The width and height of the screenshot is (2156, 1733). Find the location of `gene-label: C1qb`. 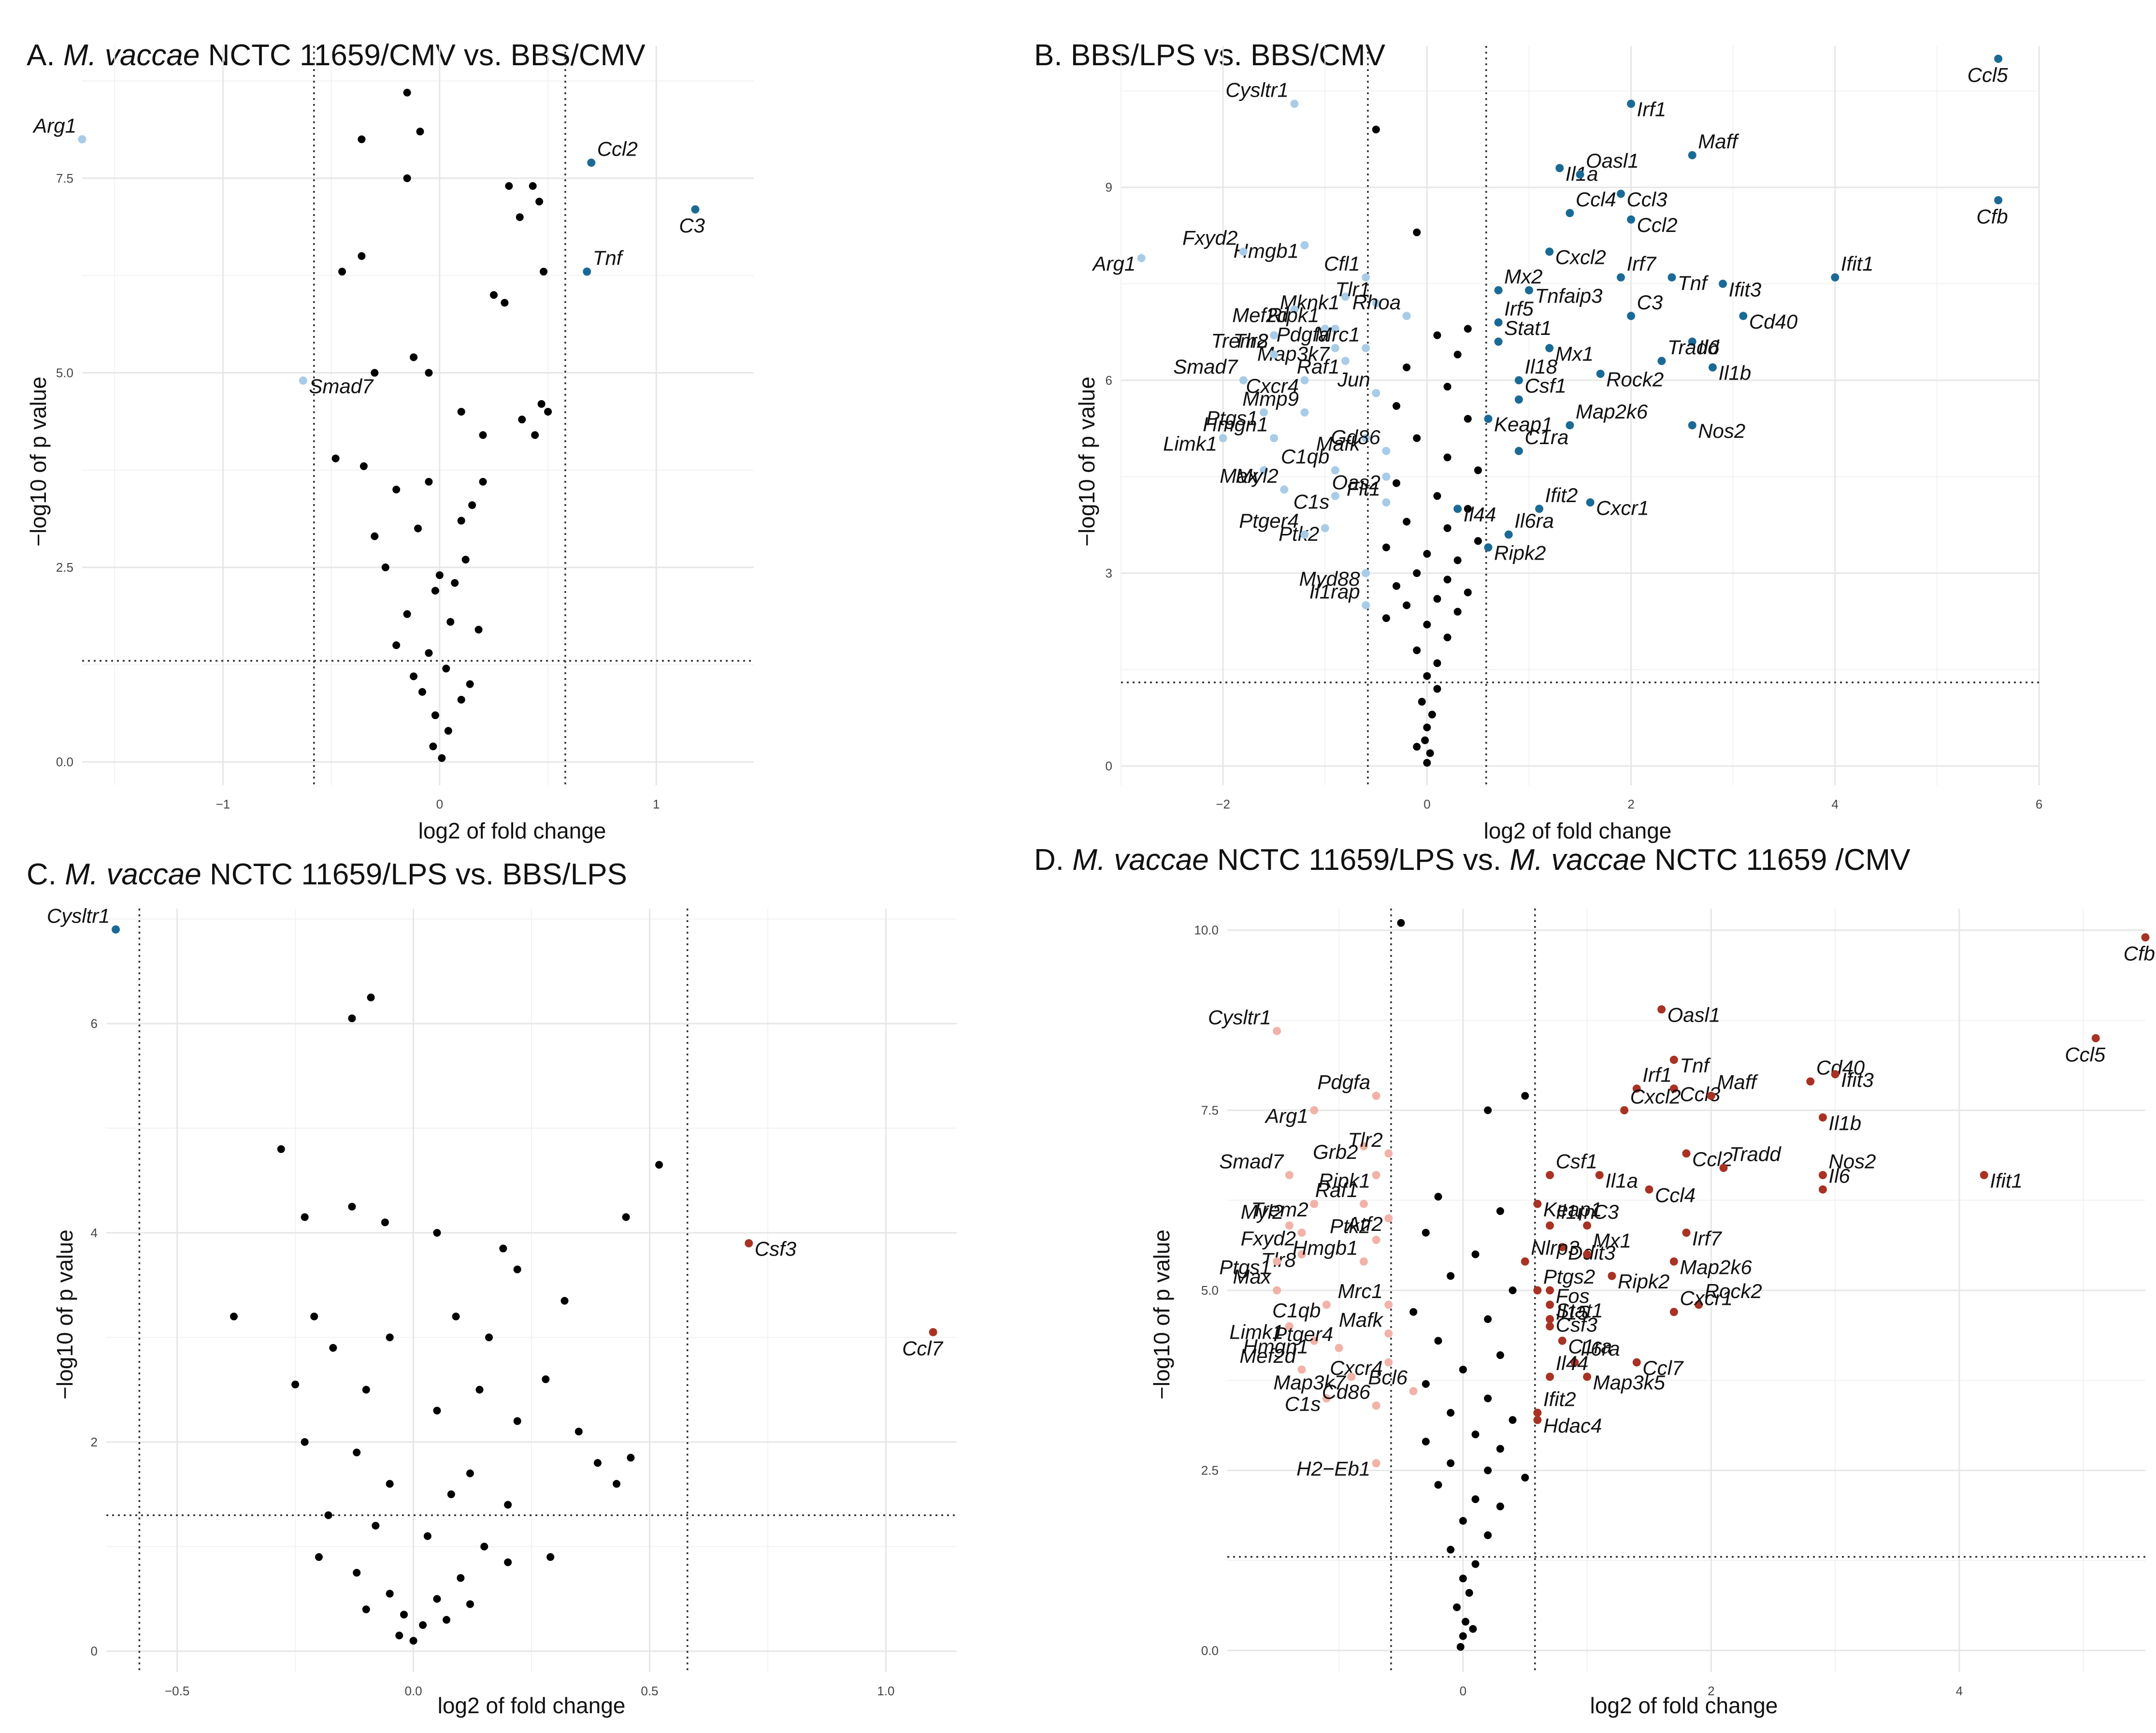

gene-label: C1qb is located at coordinates (1305, 456).